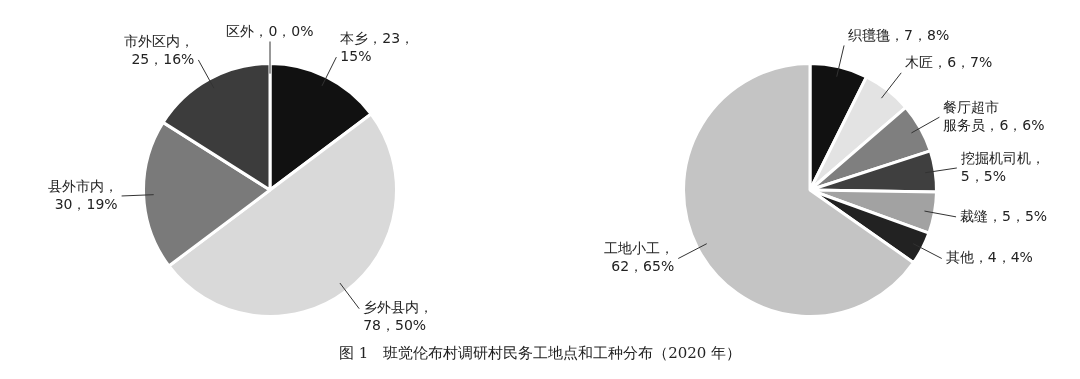 The image size is (1080, 379). Describe the element at coordinates (82, 194) in the screenshot. I see `slice-label: 县外市内， 30，19%` at that location.